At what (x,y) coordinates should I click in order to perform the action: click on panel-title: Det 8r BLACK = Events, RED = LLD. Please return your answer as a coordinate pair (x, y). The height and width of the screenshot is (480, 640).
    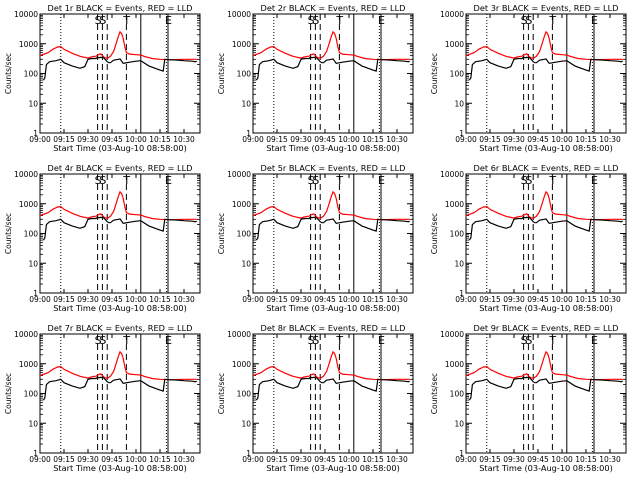
    Looking at the image, I should click on (333, 328).